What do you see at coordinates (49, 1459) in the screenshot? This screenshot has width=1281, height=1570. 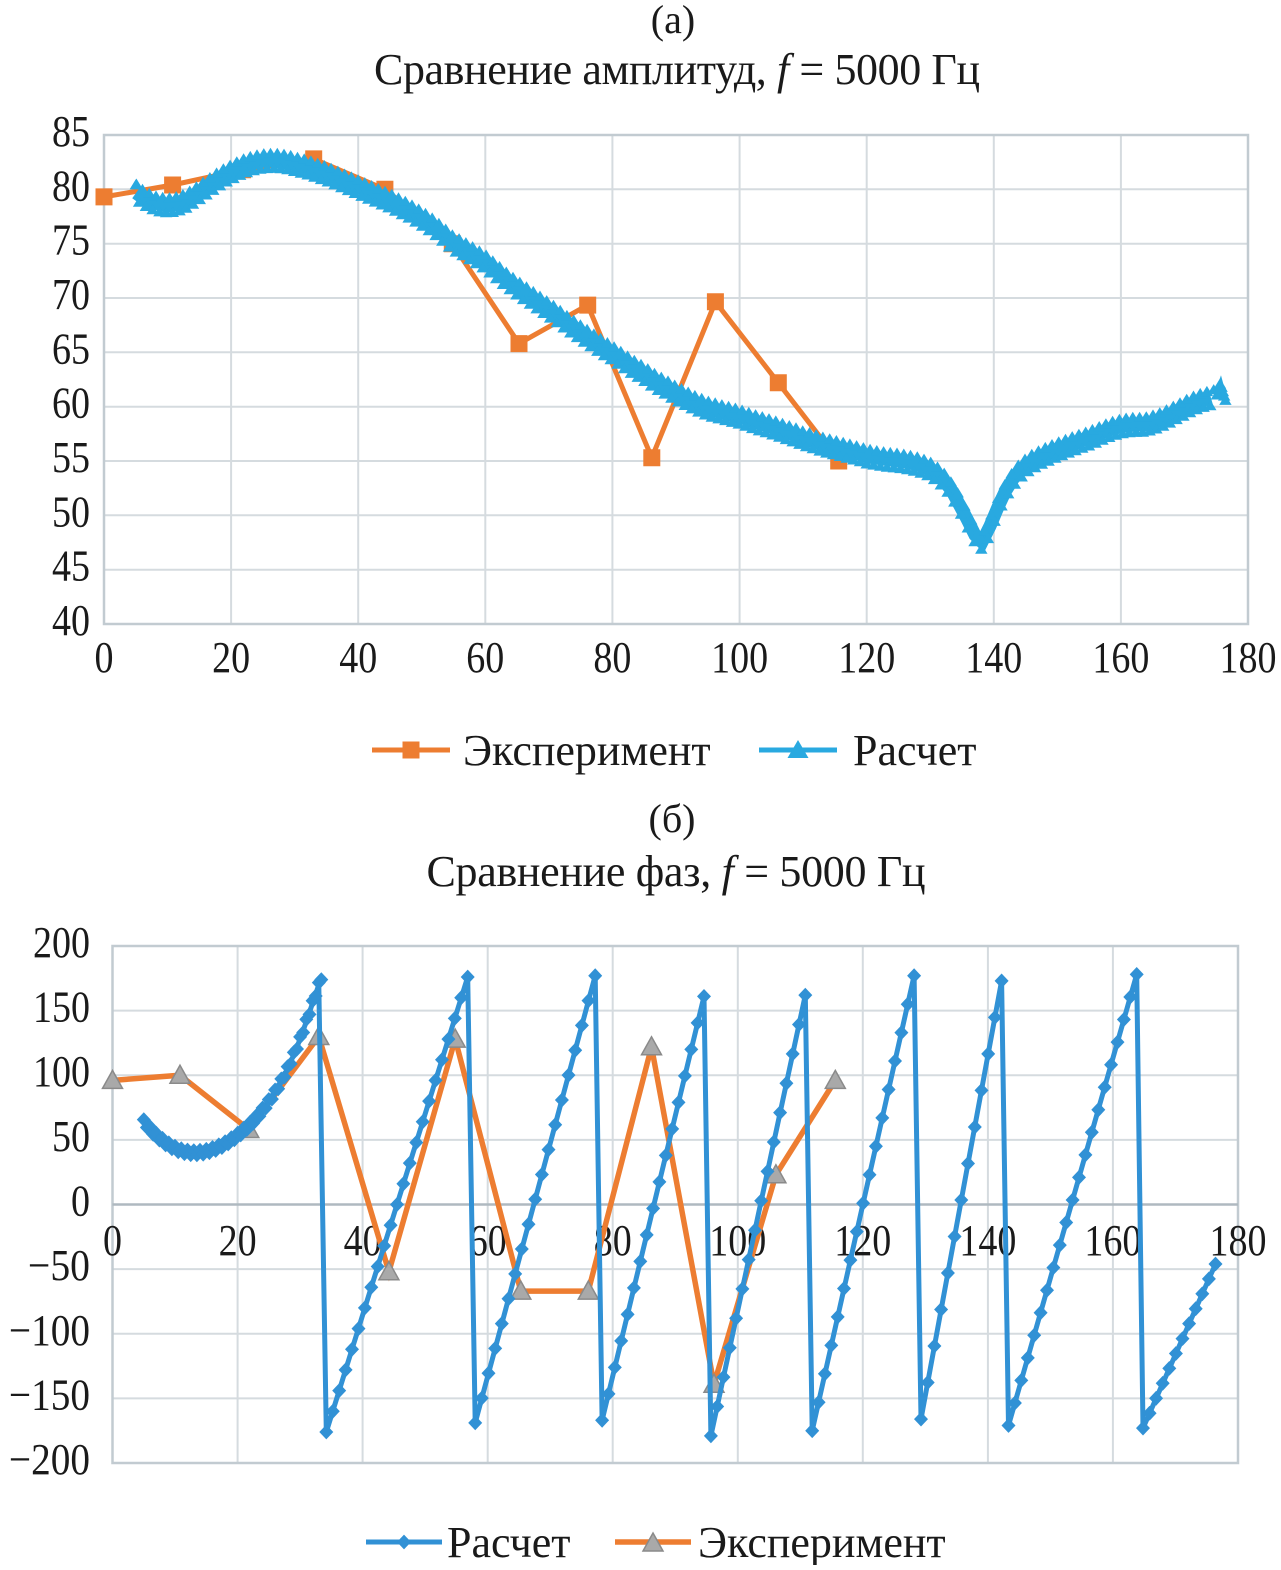 I see `svg-text: −200` at bounding box center [49, 1459].